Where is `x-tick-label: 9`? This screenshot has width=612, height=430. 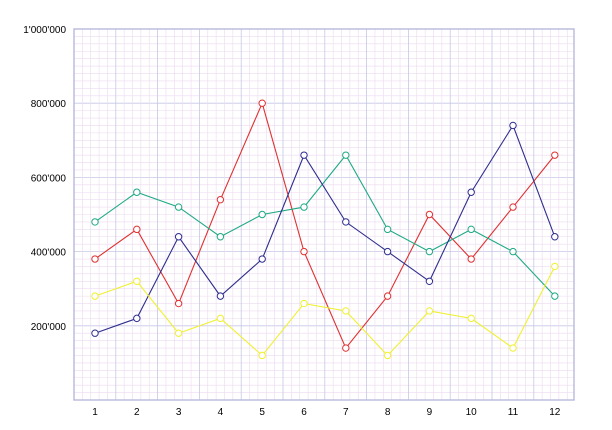 x-tick-label: 9 is located at coordinates (430, 412).